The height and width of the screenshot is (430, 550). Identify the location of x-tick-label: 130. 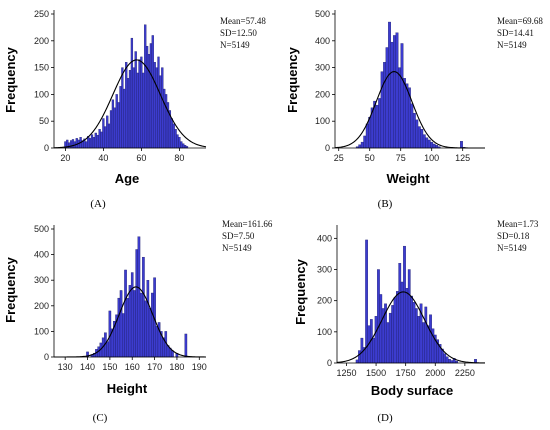
(65, 367).